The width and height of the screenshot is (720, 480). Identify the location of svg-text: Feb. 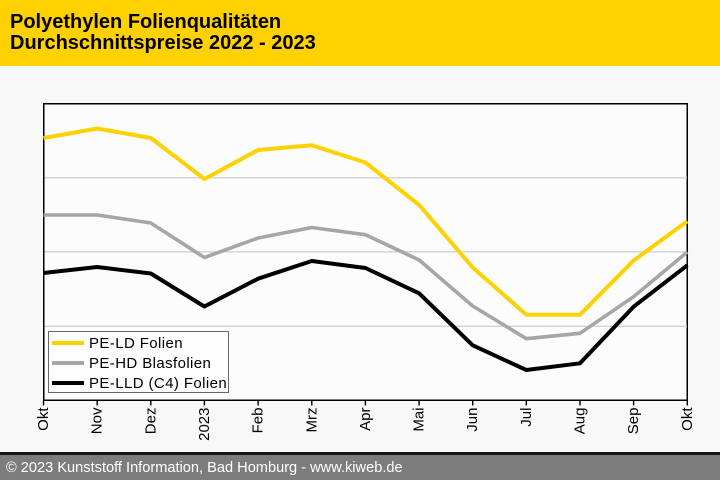
(258, 421).